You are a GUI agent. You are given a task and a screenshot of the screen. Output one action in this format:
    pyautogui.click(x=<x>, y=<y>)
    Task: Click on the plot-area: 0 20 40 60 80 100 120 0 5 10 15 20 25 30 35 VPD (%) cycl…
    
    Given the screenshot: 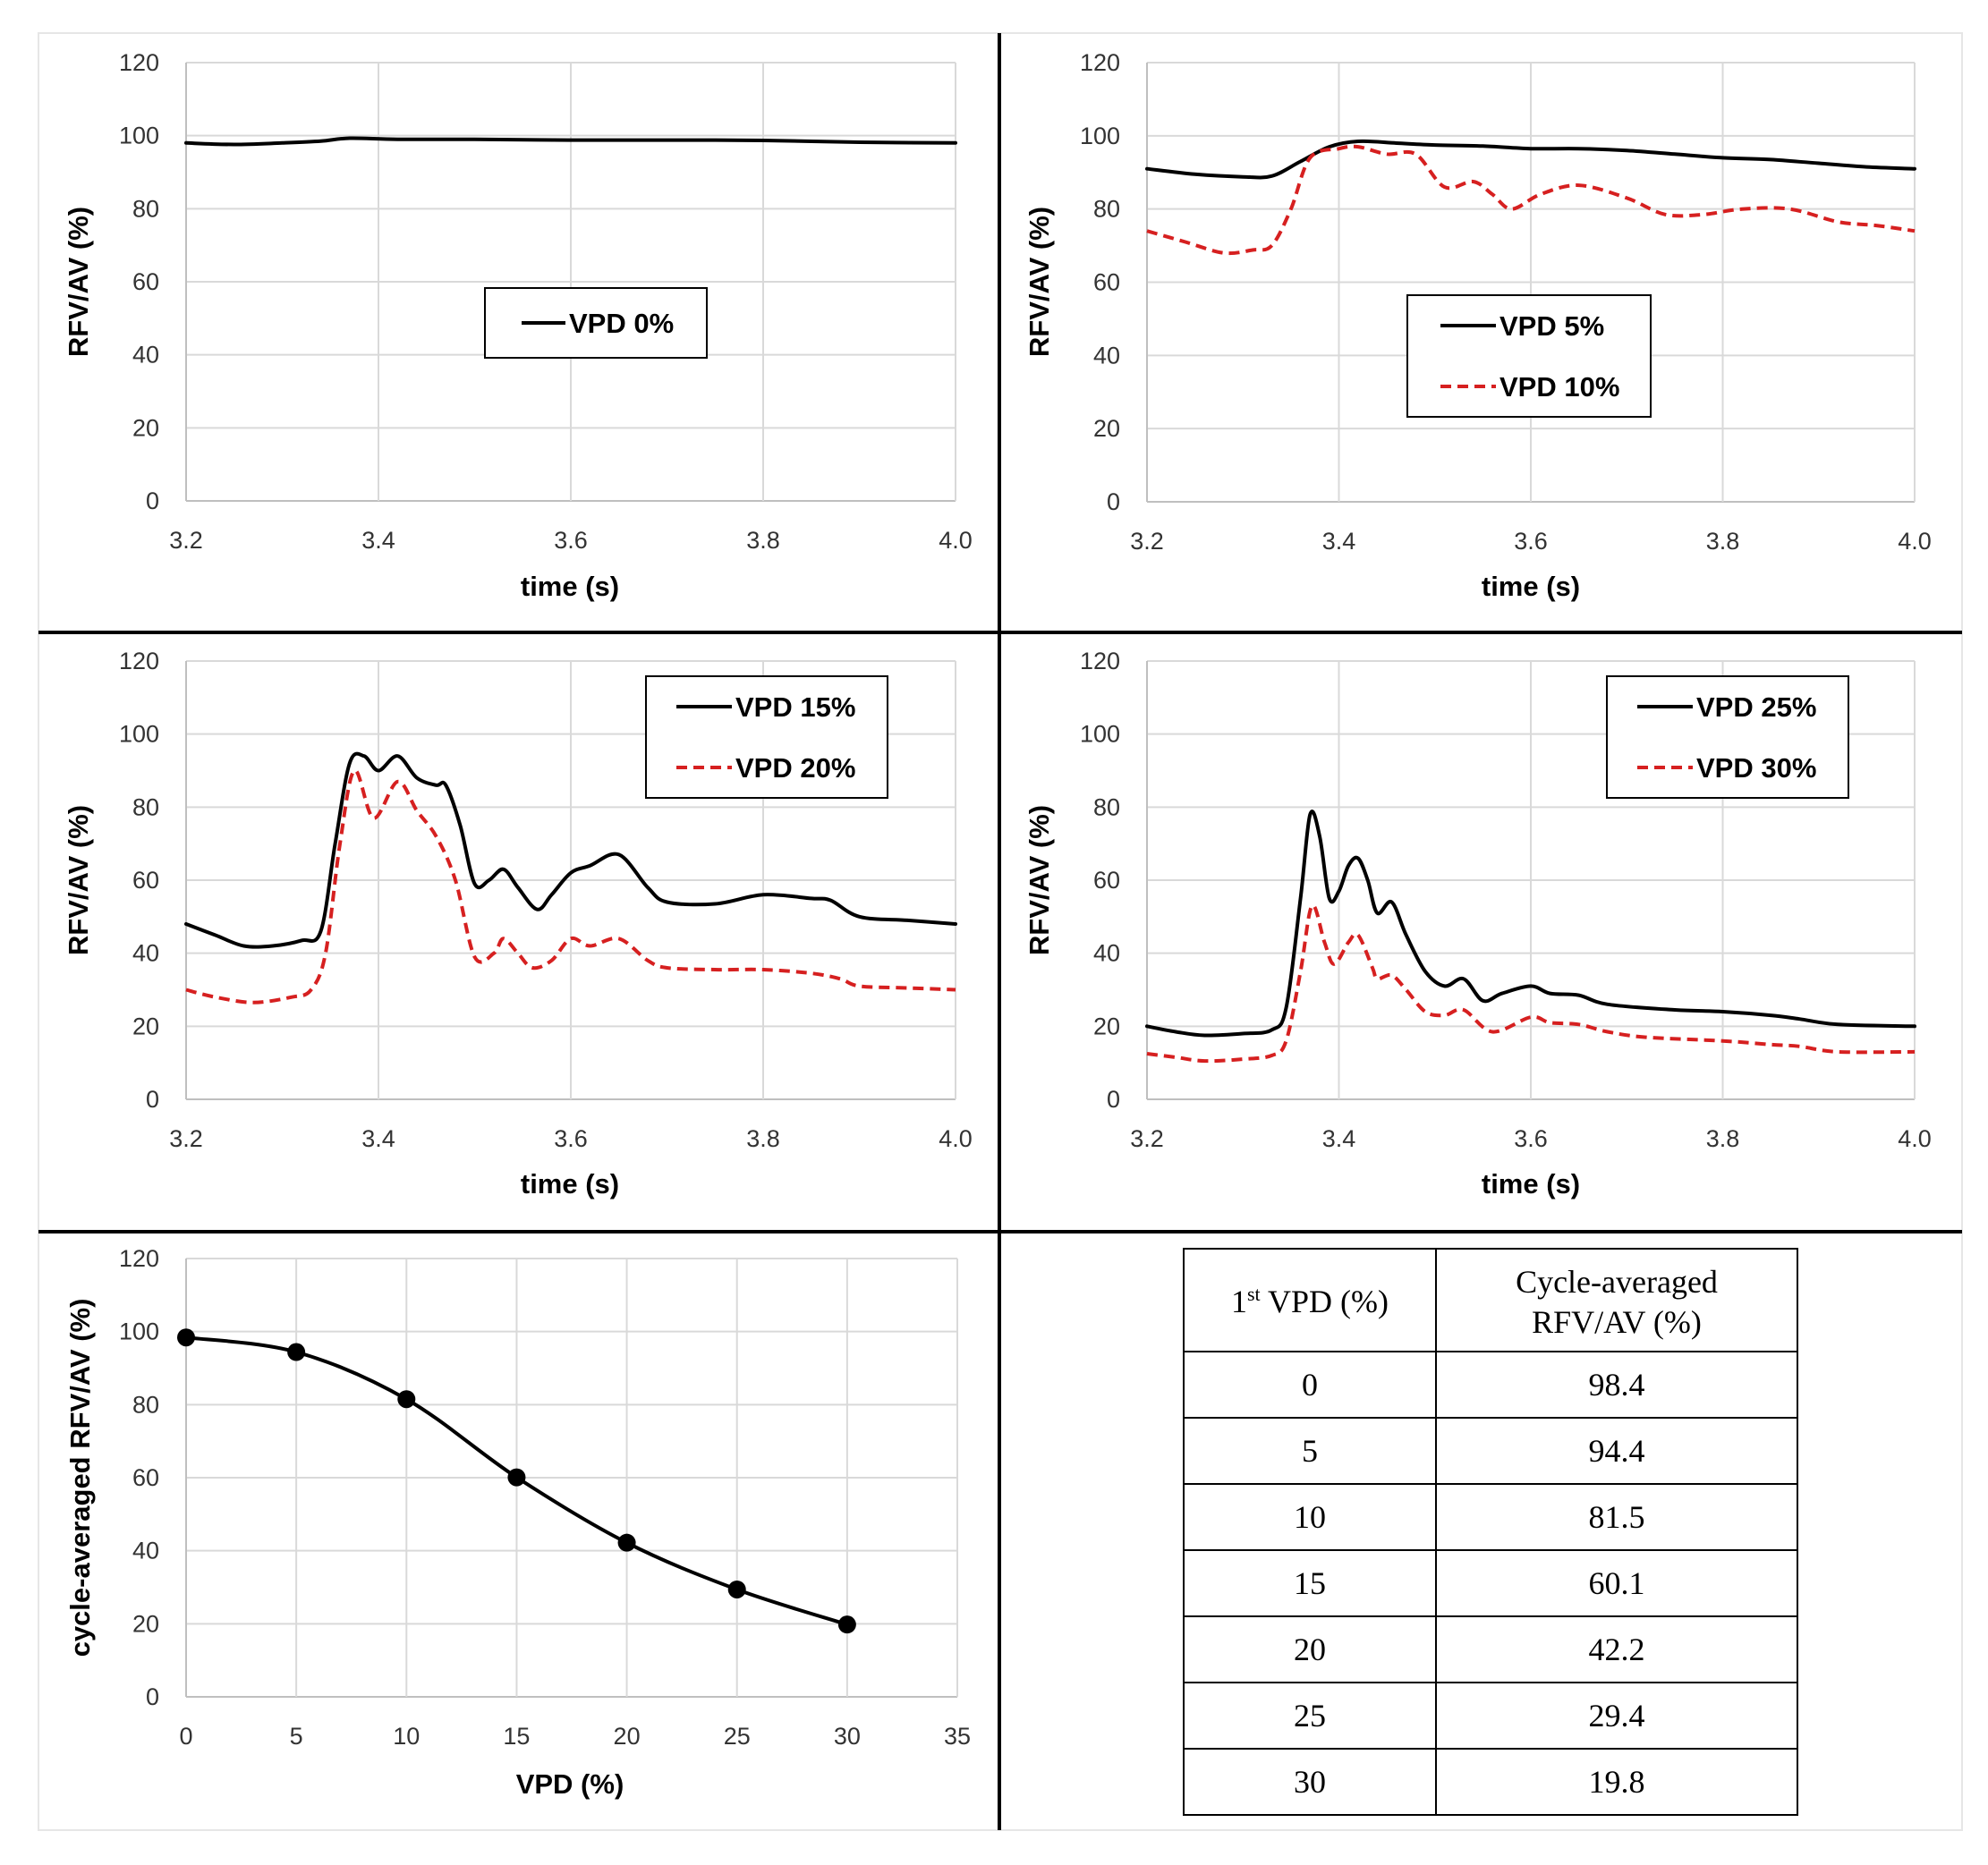 What is the action you would take?
    pyautogui.click(x=517, y=1522)
    